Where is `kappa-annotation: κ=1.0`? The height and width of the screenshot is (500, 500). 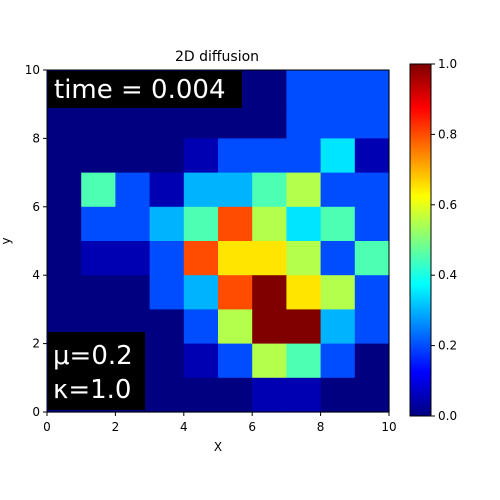 kappa-annotation: κ=1.0 is located at coordinates (92, 390).